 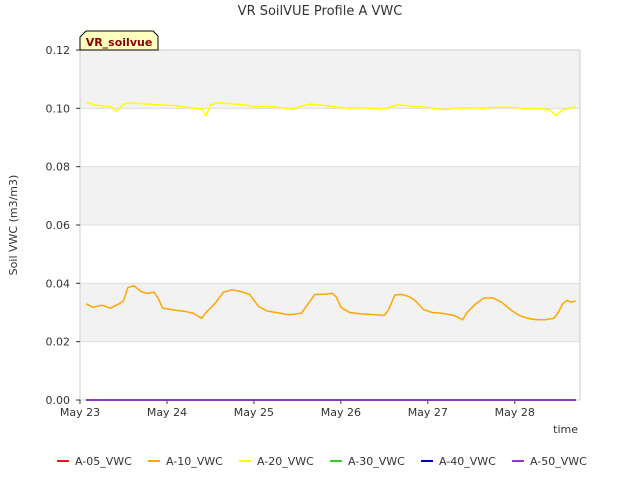 I want to click on y-tick-label-4: 0.08, so click(x=58, y=167).